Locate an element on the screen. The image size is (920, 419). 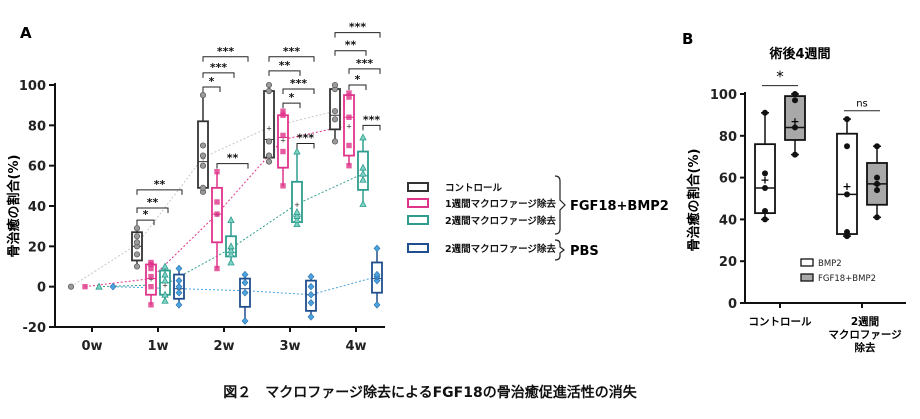
box-2-week-2: + is located at coordinates (231, 241).